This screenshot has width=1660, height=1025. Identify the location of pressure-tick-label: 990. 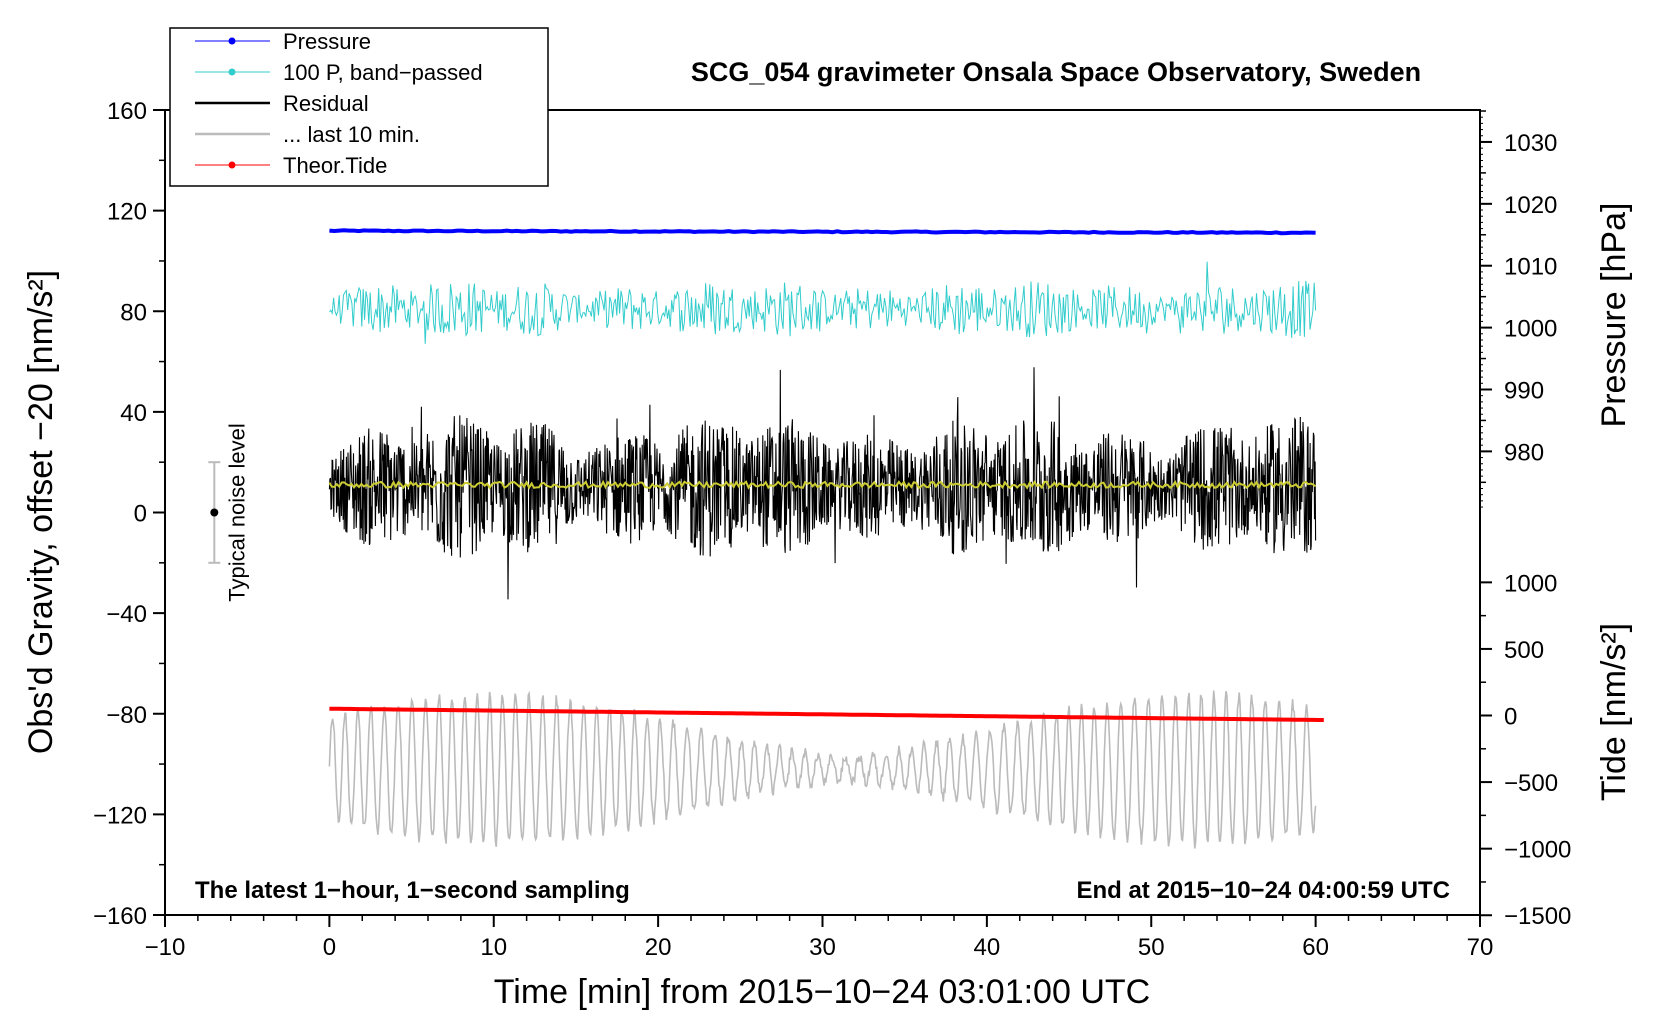
(1524, 390).